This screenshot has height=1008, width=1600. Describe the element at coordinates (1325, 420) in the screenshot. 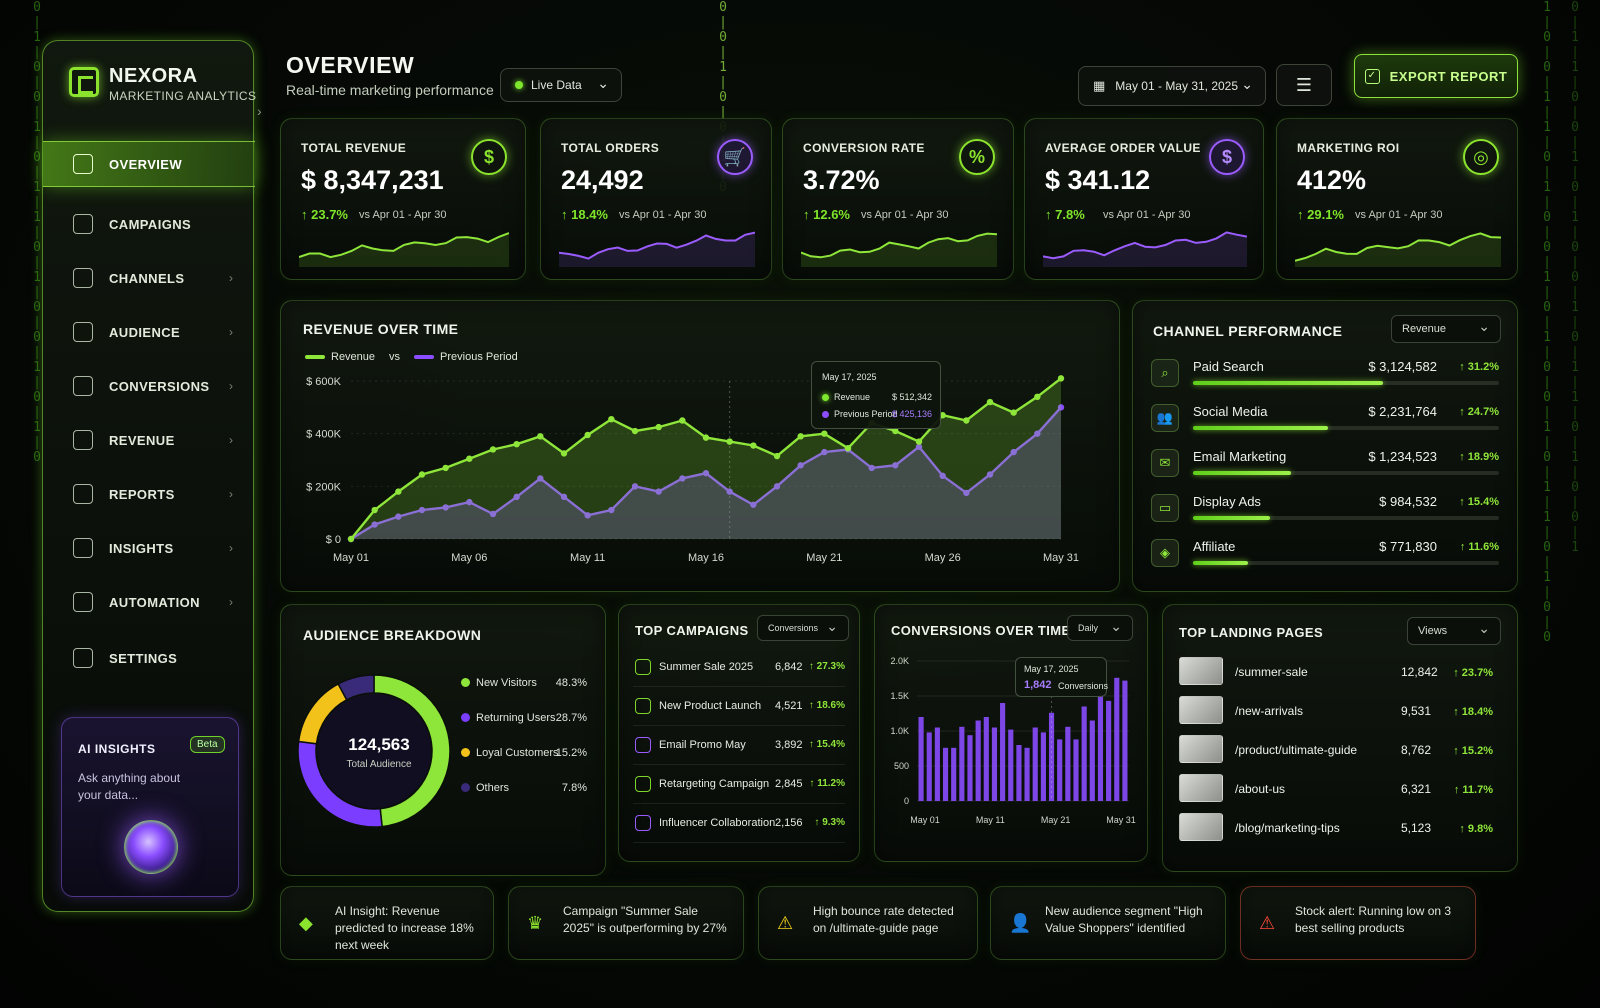

I see `channel-row: 👥 Social Media $ 2,231,764 ↑ 24.7%` at that location.